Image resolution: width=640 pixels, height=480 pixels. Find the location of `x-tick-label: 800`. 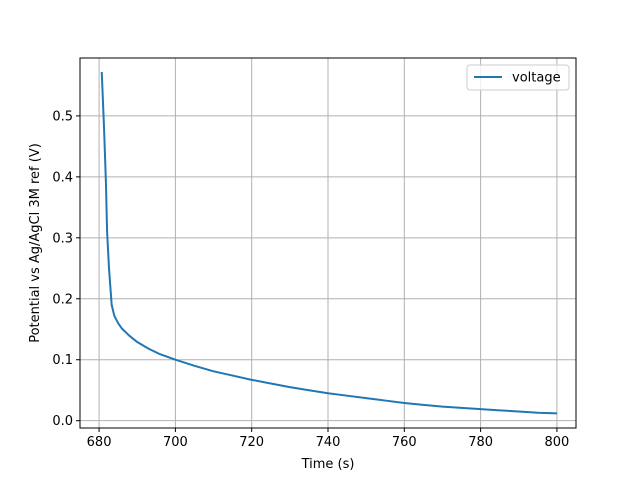

x-tick-label: 800 is located at coordinates (557, 442).